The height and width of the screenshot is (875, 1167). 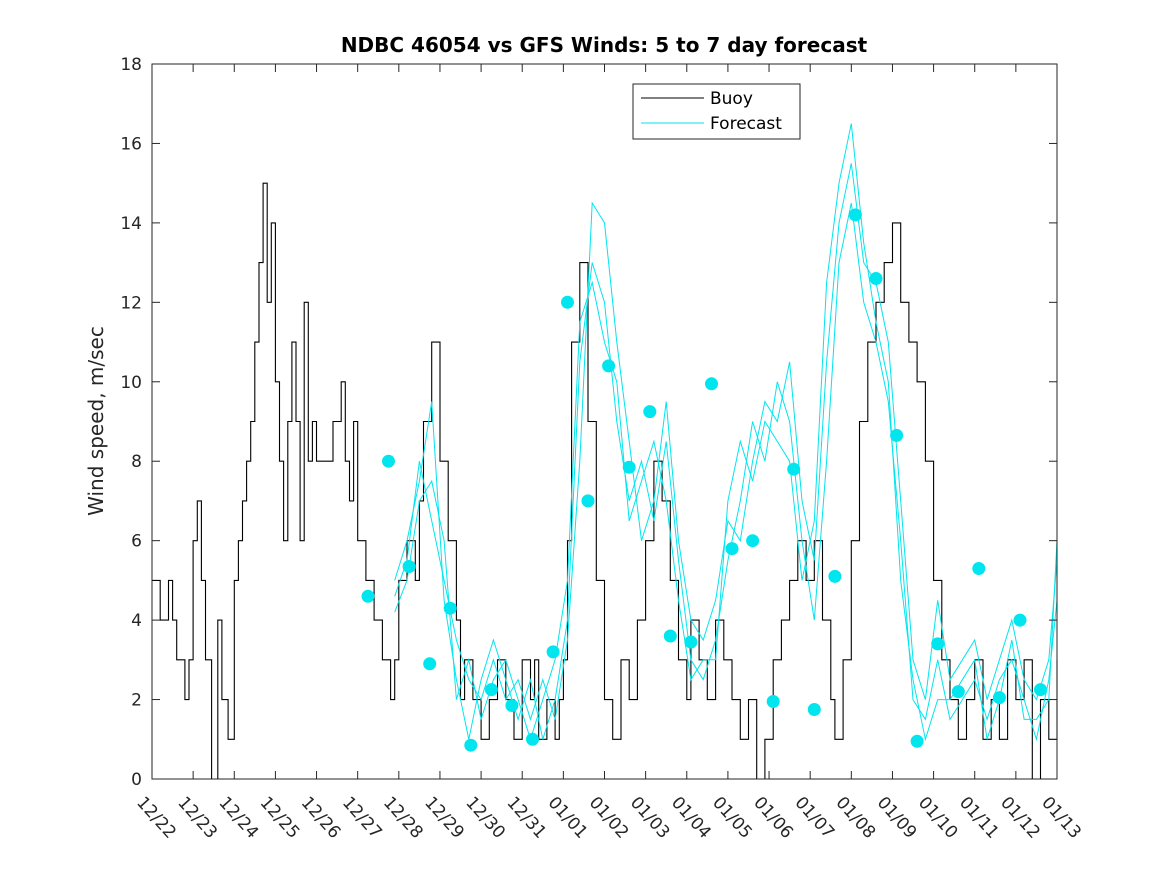 What do you see at coordinates (131, 65) in the screenshot?
I see `y-tick-label: 18` at bounding box center [131, 65].